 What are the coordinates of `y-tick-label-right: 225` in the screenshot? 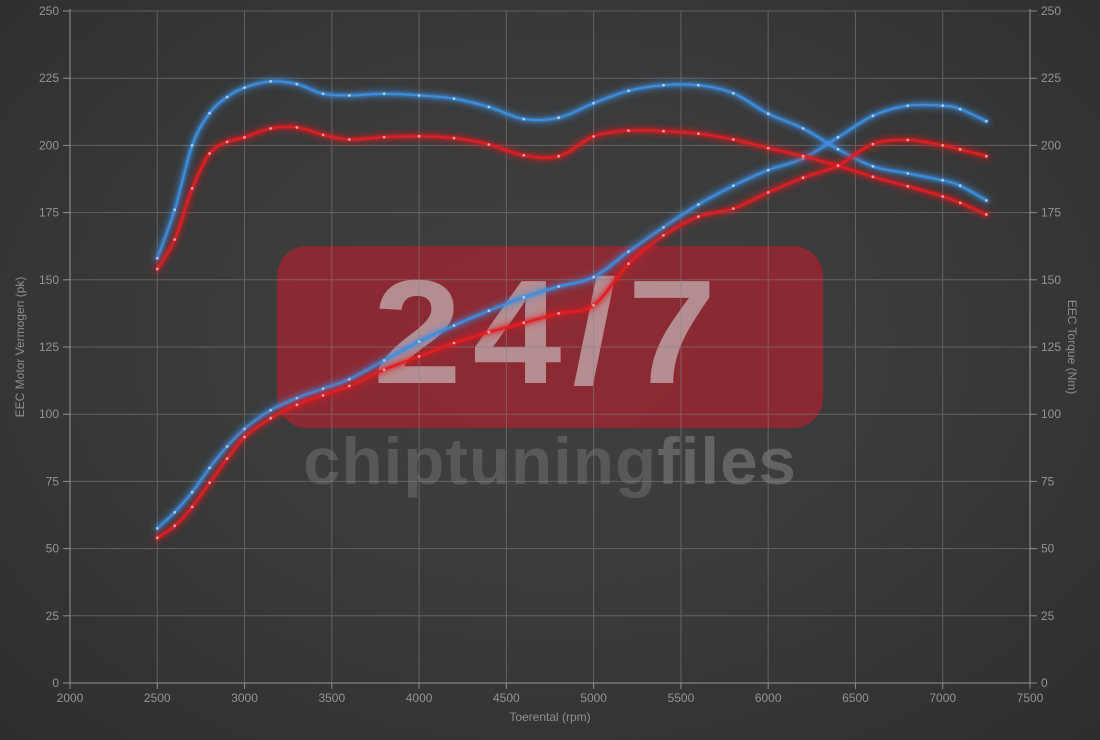 It's located at (1051, 78).